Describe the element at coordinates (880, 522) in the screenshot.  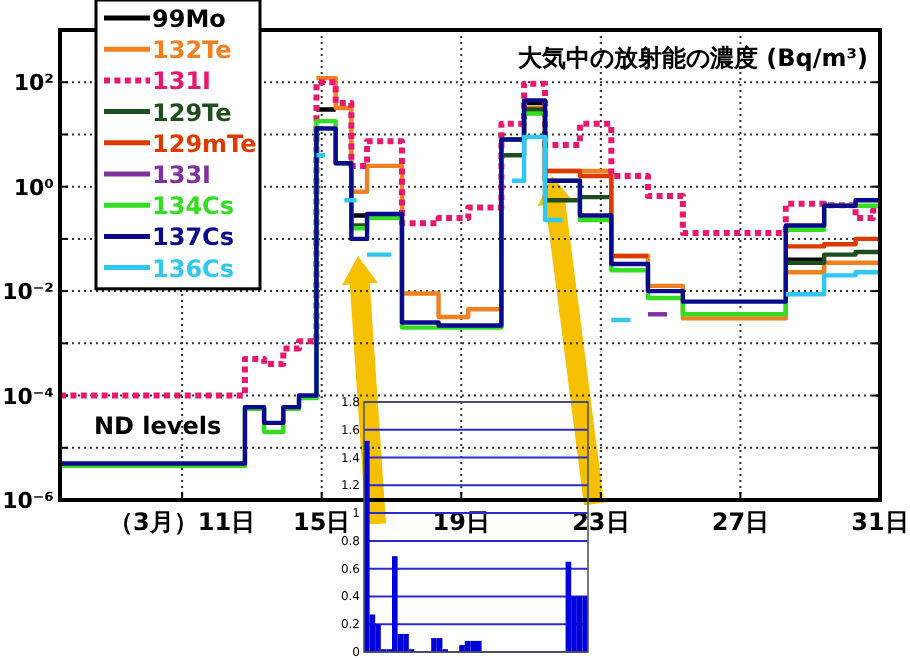
I see `x-tick-label: 31日` at that location.